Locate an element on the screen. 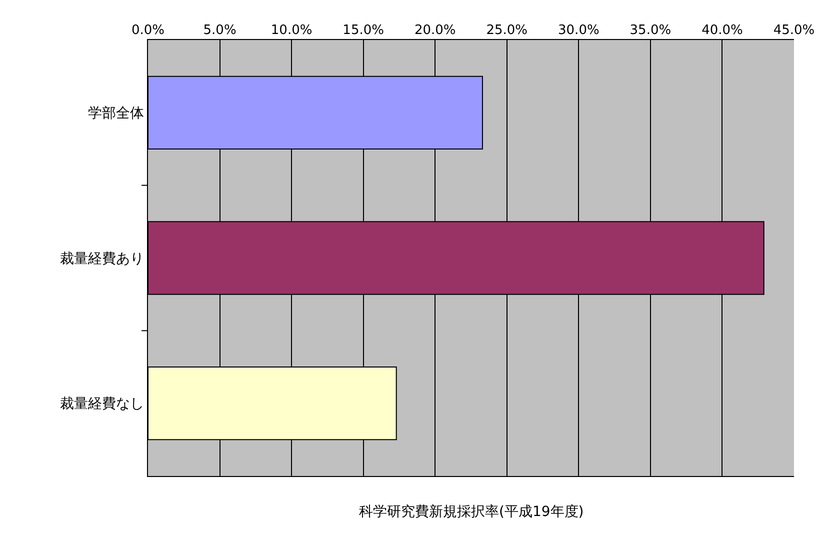 This screenshot has width=827, height=536. x-tick-label: 10.0% is located at coordinates (291, 30).